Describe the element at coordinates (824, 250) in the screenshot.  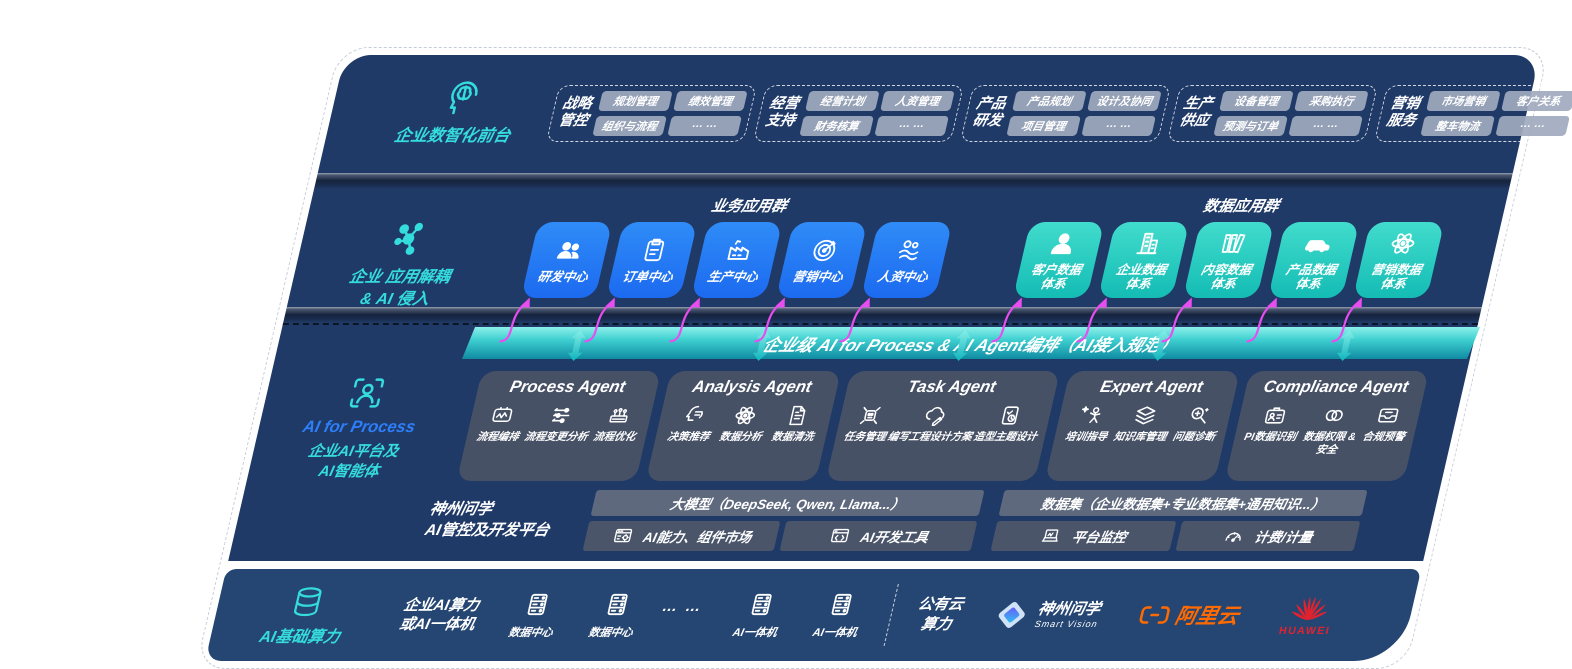
I see `target-icon` at that location.